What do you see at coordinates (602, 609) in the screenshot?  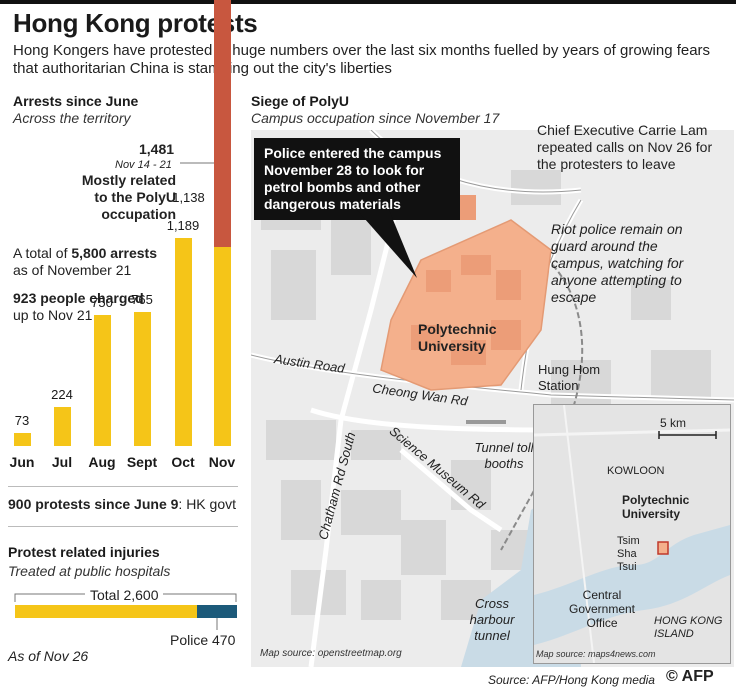 I see `inset-central: Central Government Office` at bounding box center [602, 609].